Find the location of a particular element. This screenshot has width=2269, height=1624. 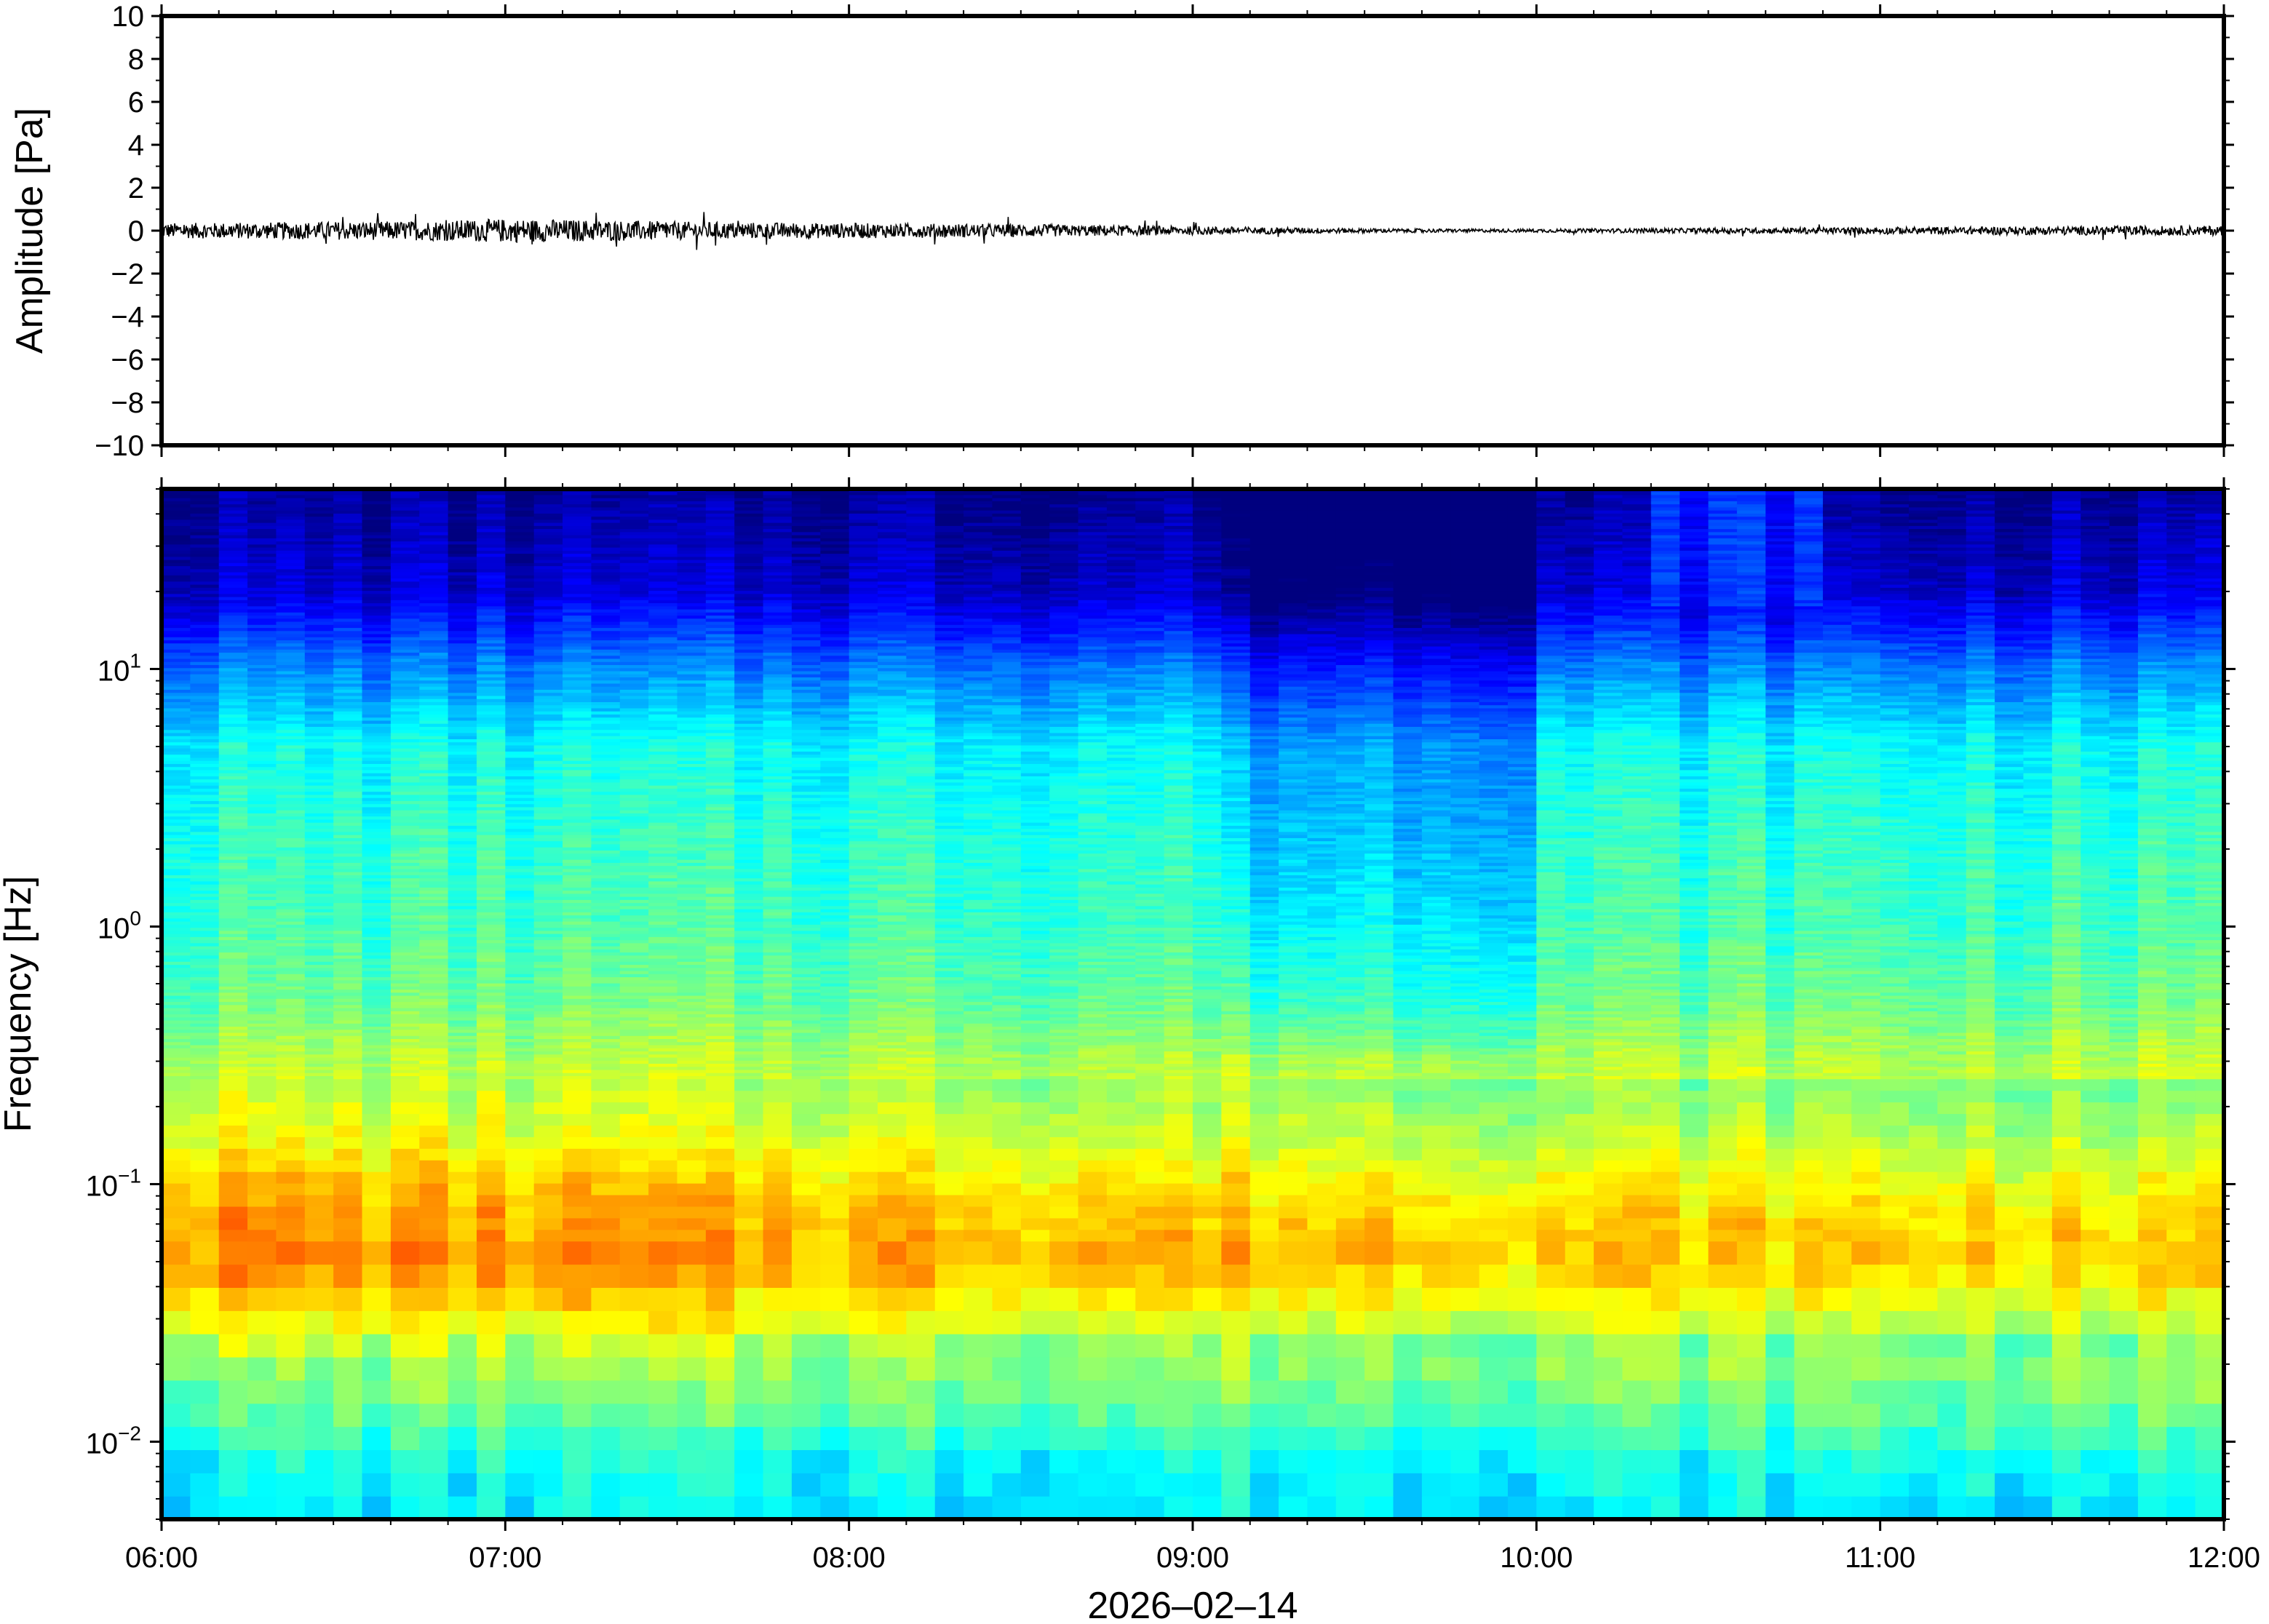

amplitude-y-tick-label: 10 is located at coordinates (128, 17).